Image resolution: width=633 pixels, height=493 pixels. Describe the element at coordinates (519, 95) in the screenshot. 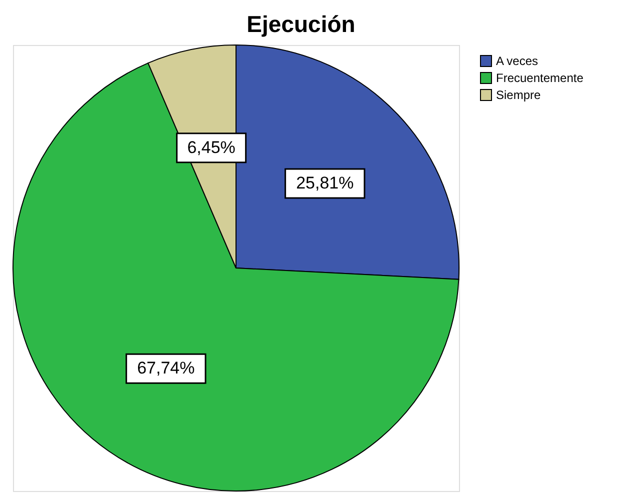

I see `legend-label: Siempre` at that location.